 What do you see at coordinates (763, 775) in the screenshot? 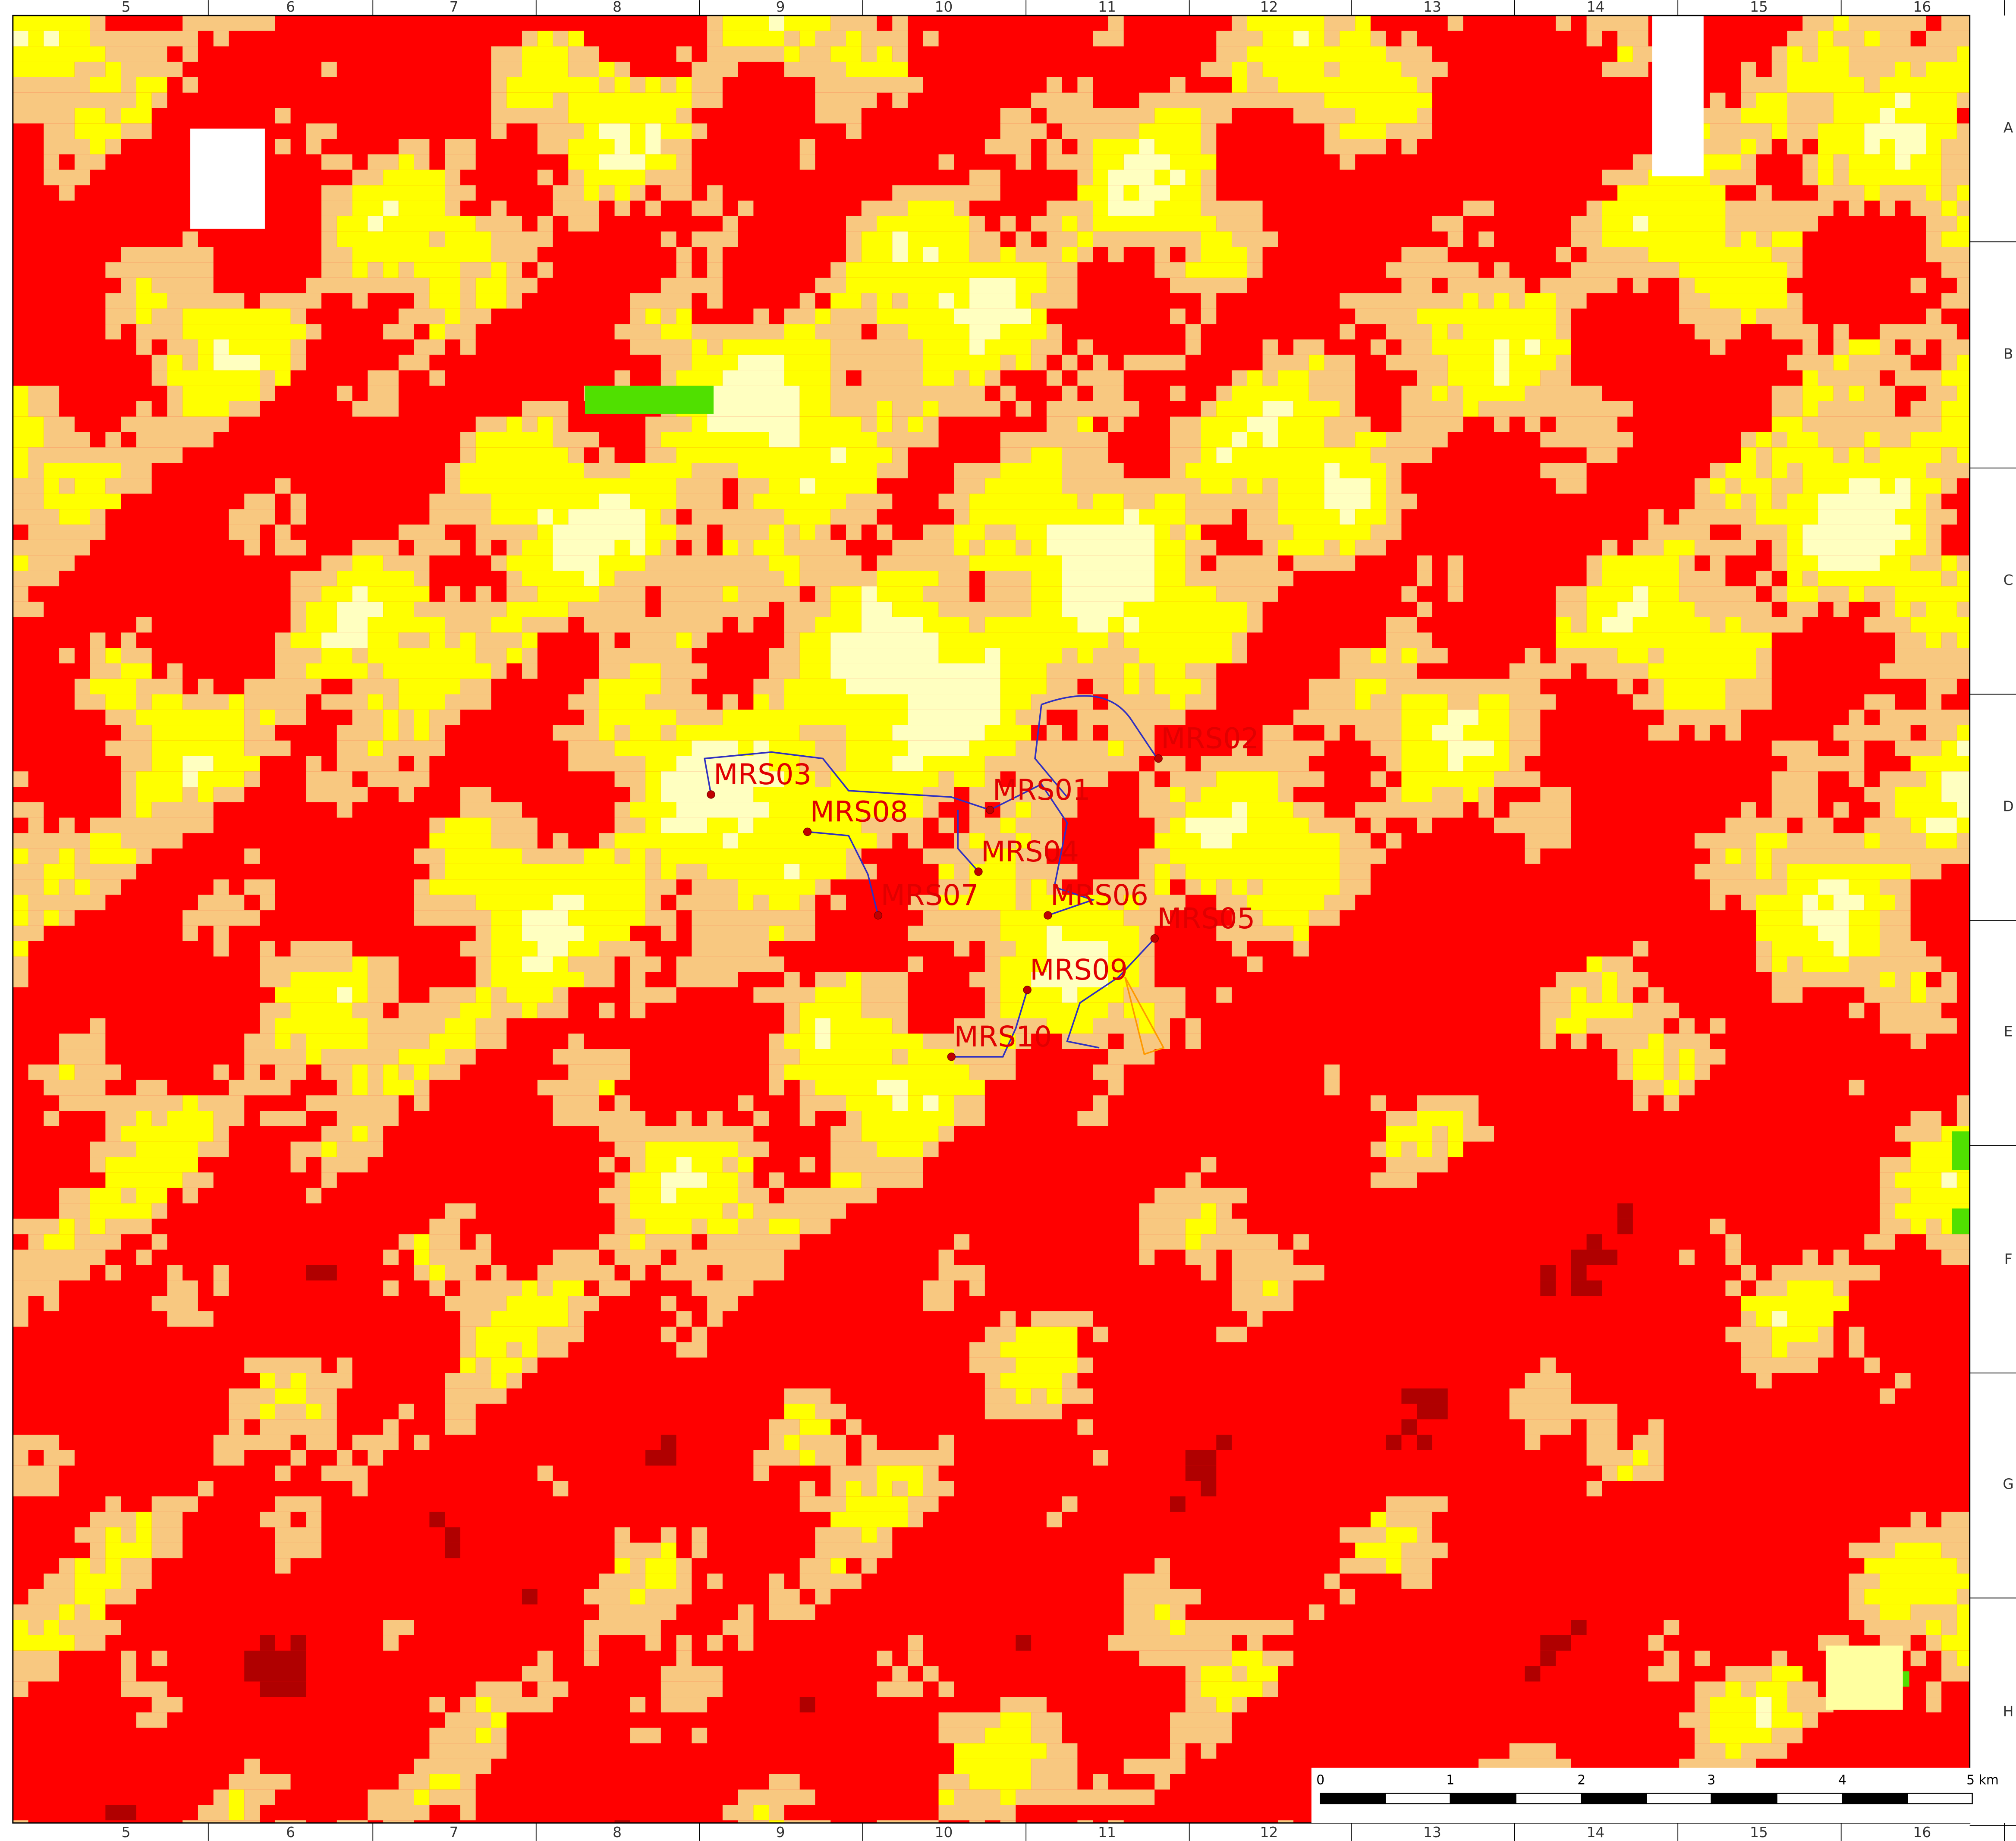
I see `site-label: MRS03` at bounding box center [763, 775].